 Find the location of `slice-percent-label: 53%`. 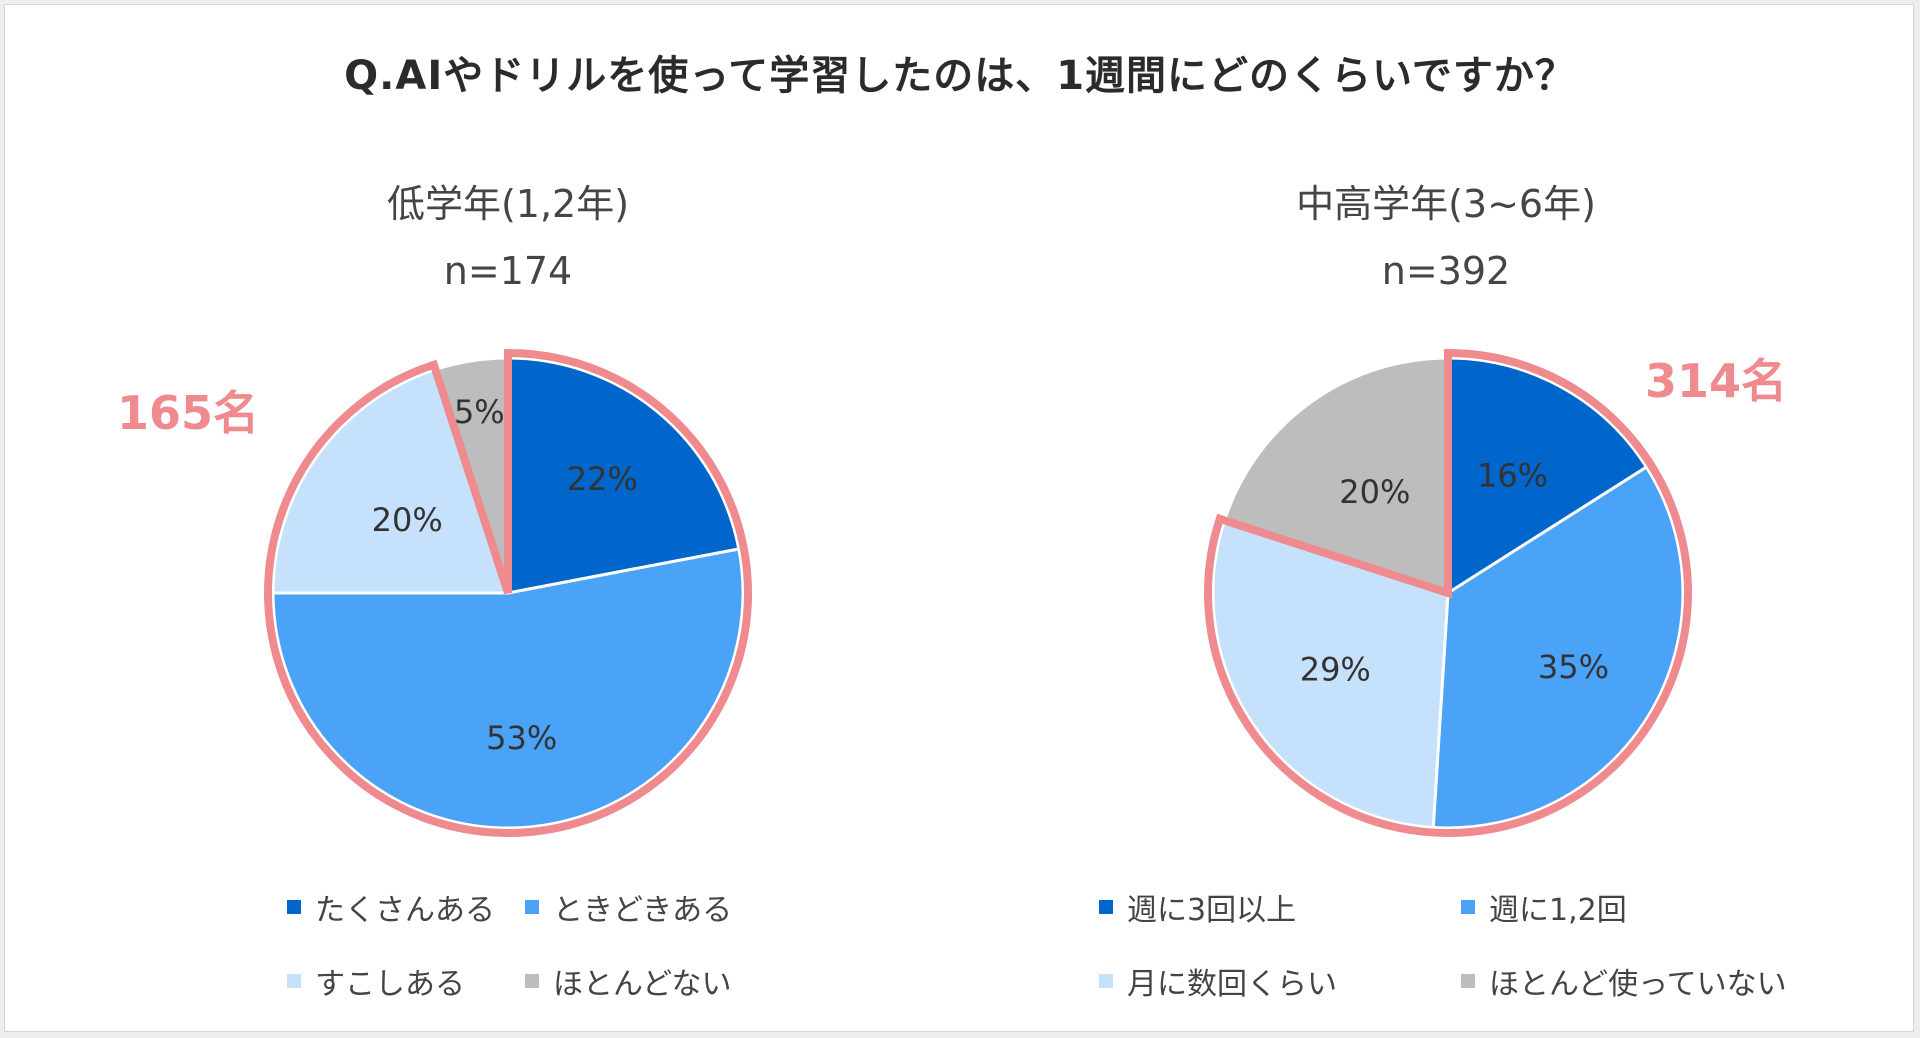

slice-percent-label: 53% is located at coordinates (521, 738).